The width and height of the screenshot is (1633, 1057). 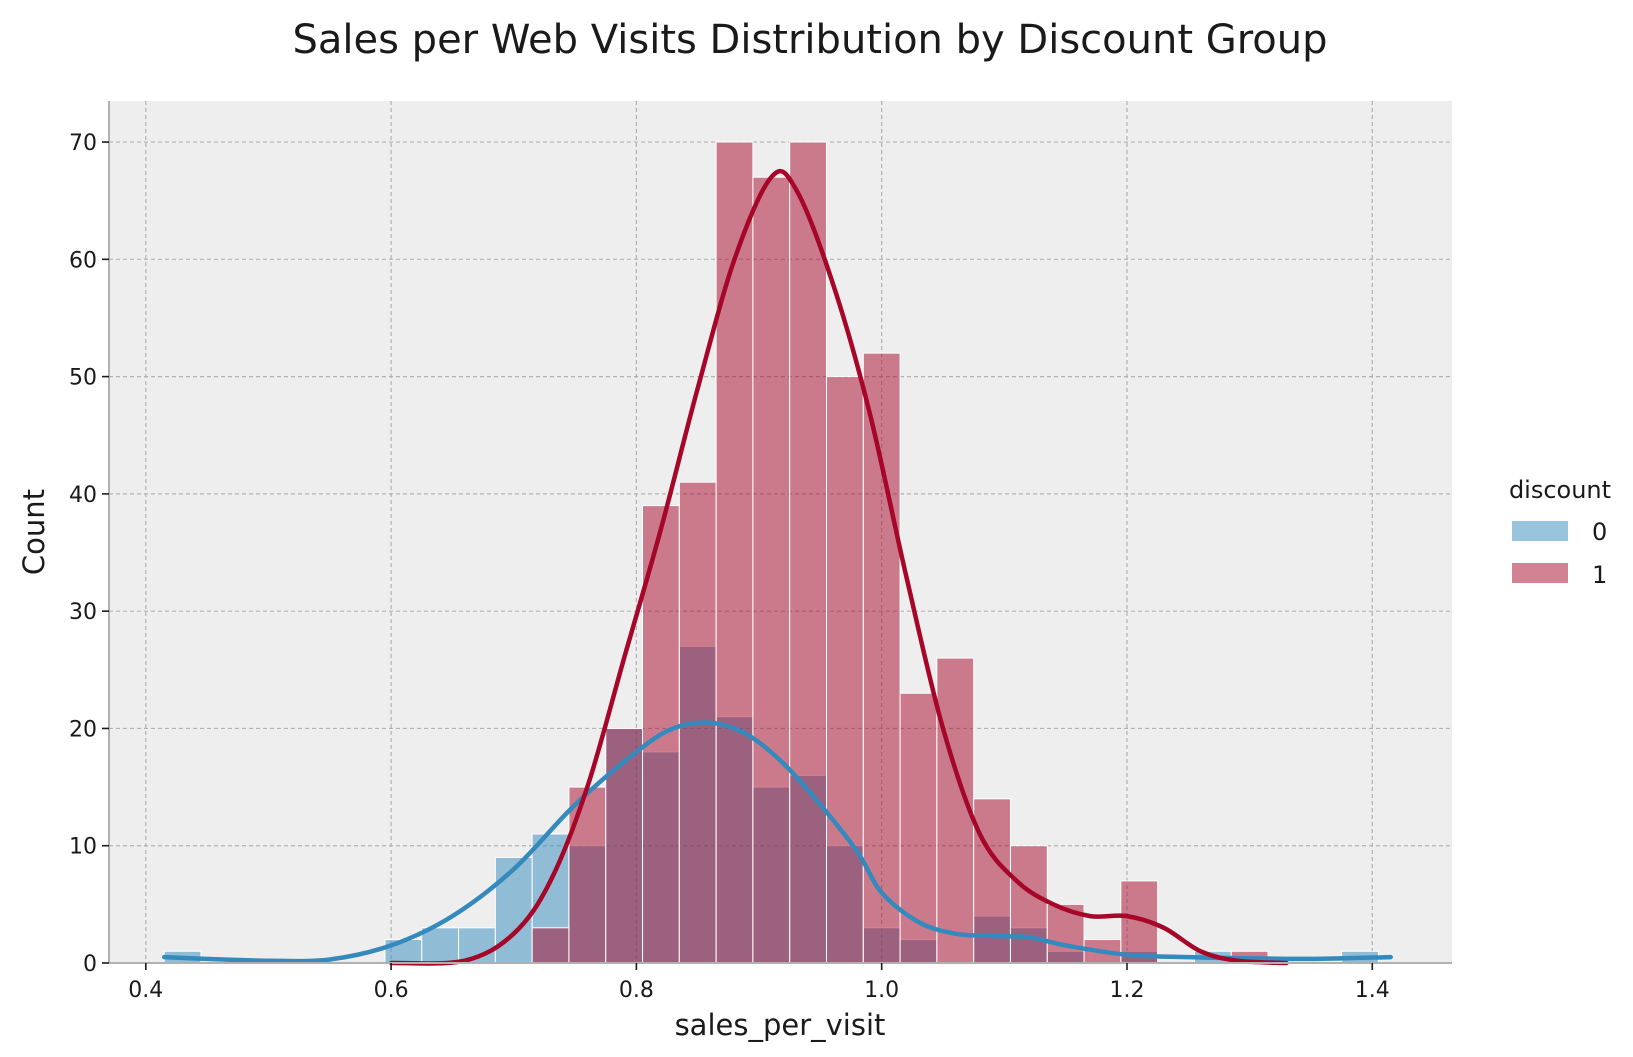 What do you see at coordinates (881, 990) in the screenshot?
I see `x-tick-label: 1.0` at bounding box center [881, 990].